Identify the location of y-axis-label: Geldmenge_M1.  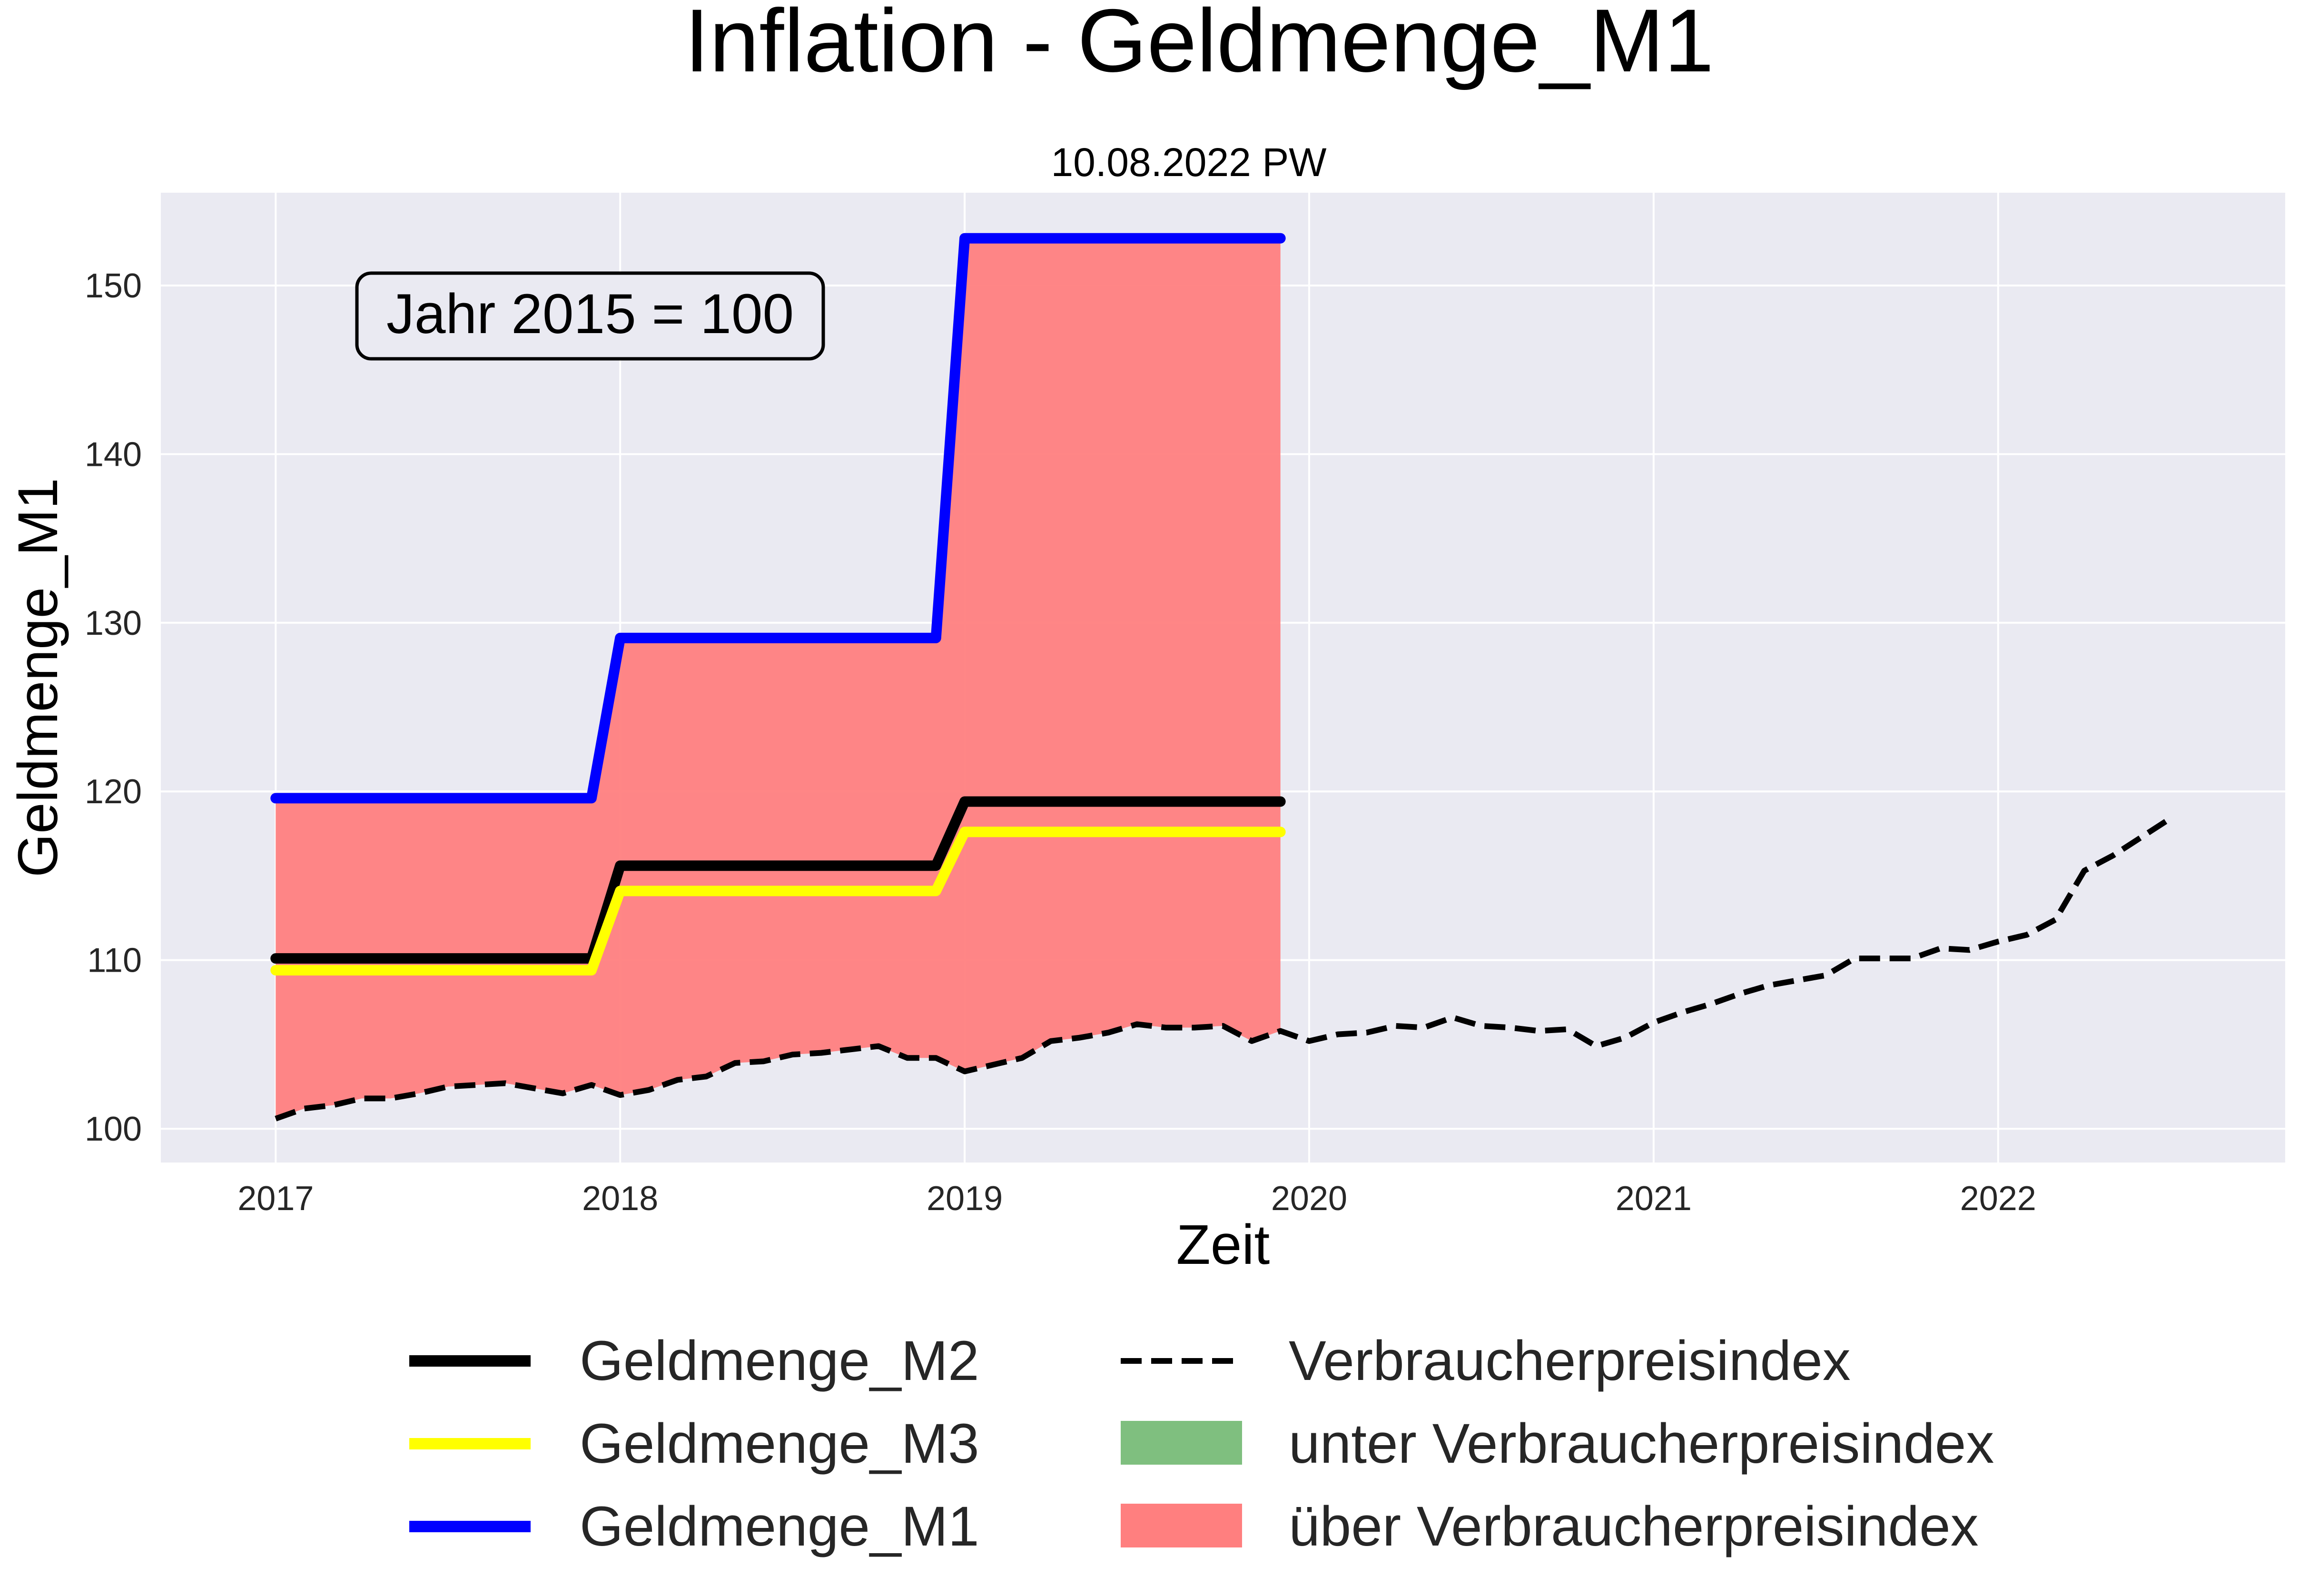
(38, 677).